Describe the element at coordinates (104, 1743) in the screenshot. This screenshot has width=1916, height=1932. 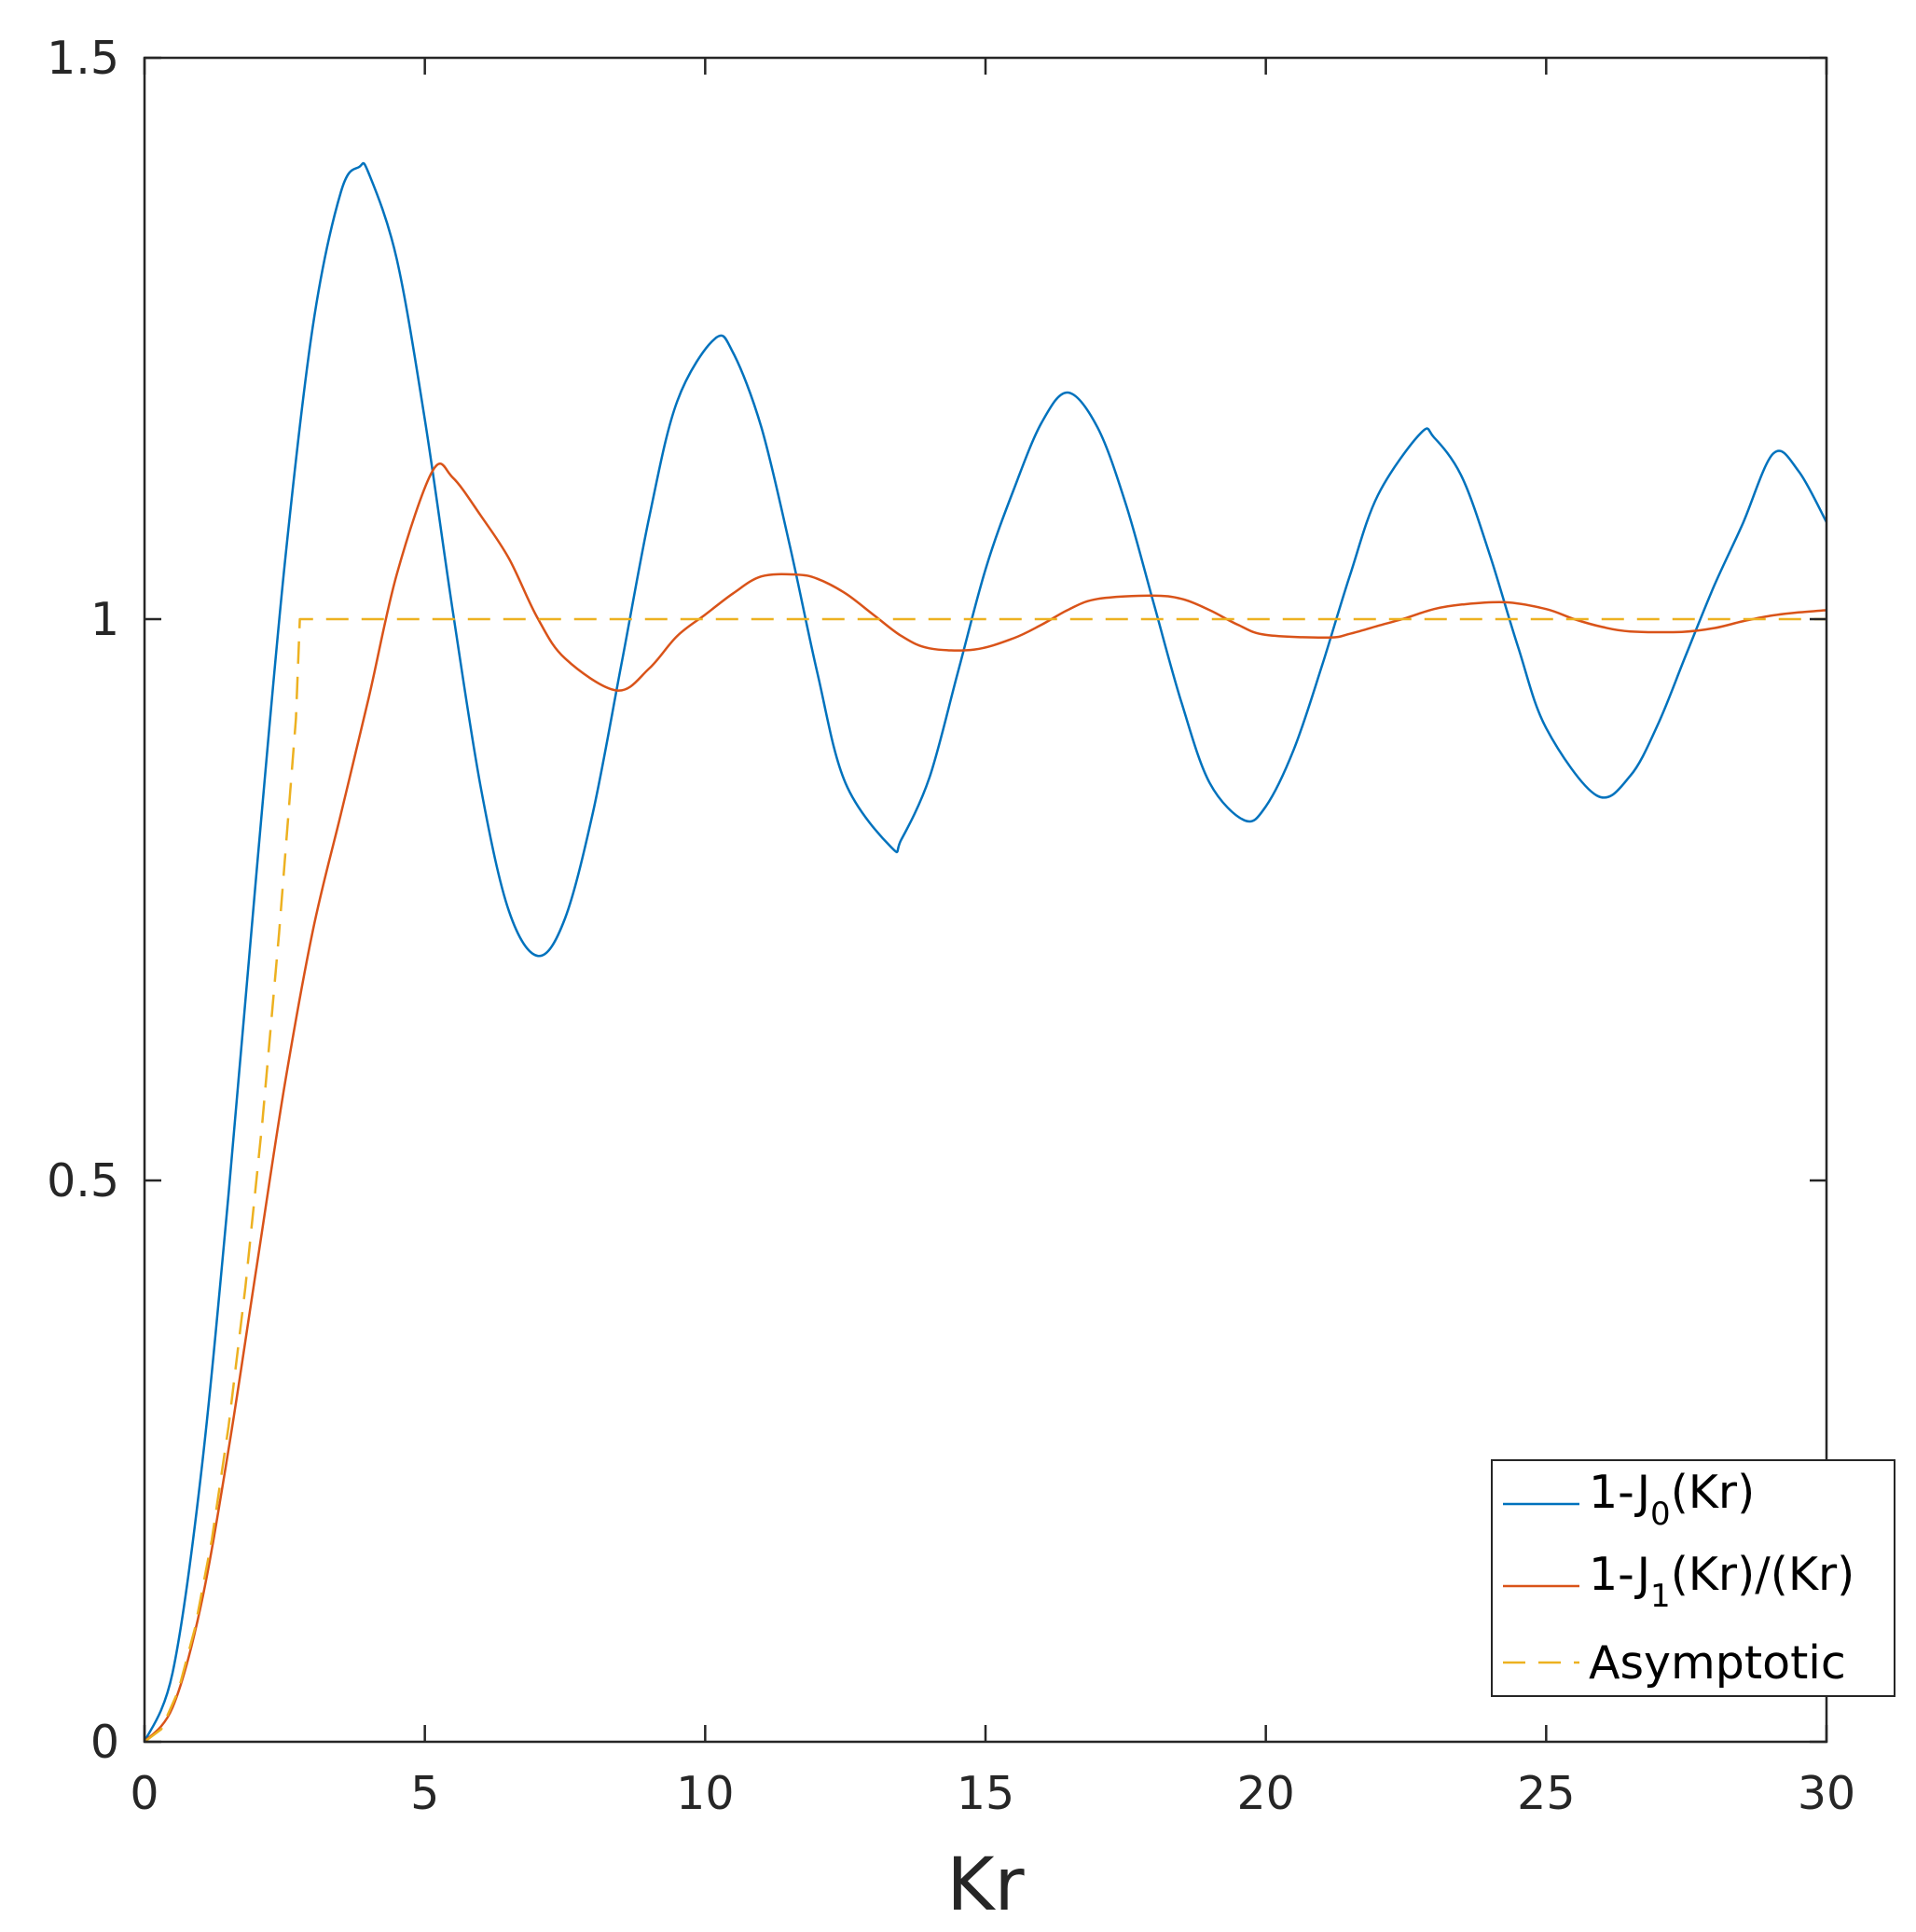
I see `y-tick-label: 0` at that location.